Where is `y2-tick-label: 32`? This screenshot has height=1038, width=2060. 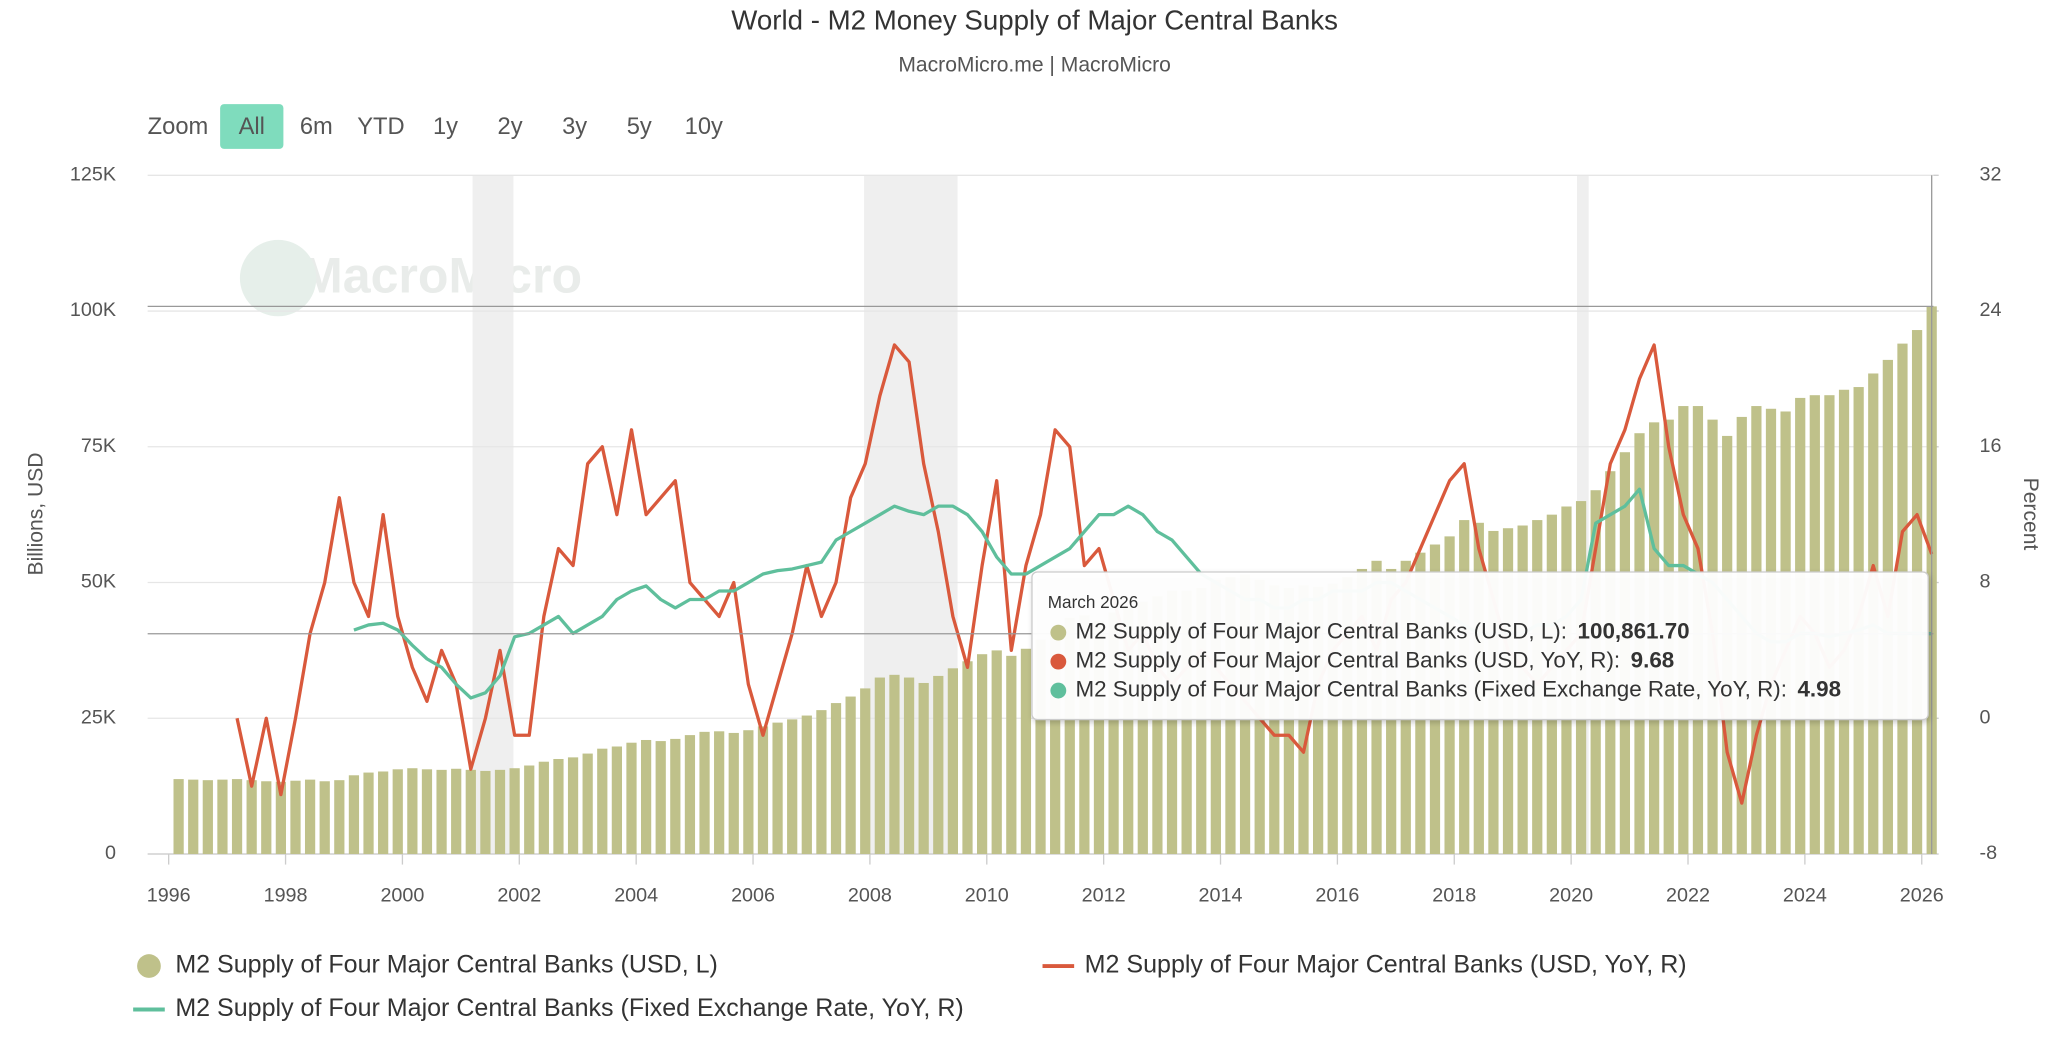
y2-tick-label: 32 is located at coordinates (1991, 175).